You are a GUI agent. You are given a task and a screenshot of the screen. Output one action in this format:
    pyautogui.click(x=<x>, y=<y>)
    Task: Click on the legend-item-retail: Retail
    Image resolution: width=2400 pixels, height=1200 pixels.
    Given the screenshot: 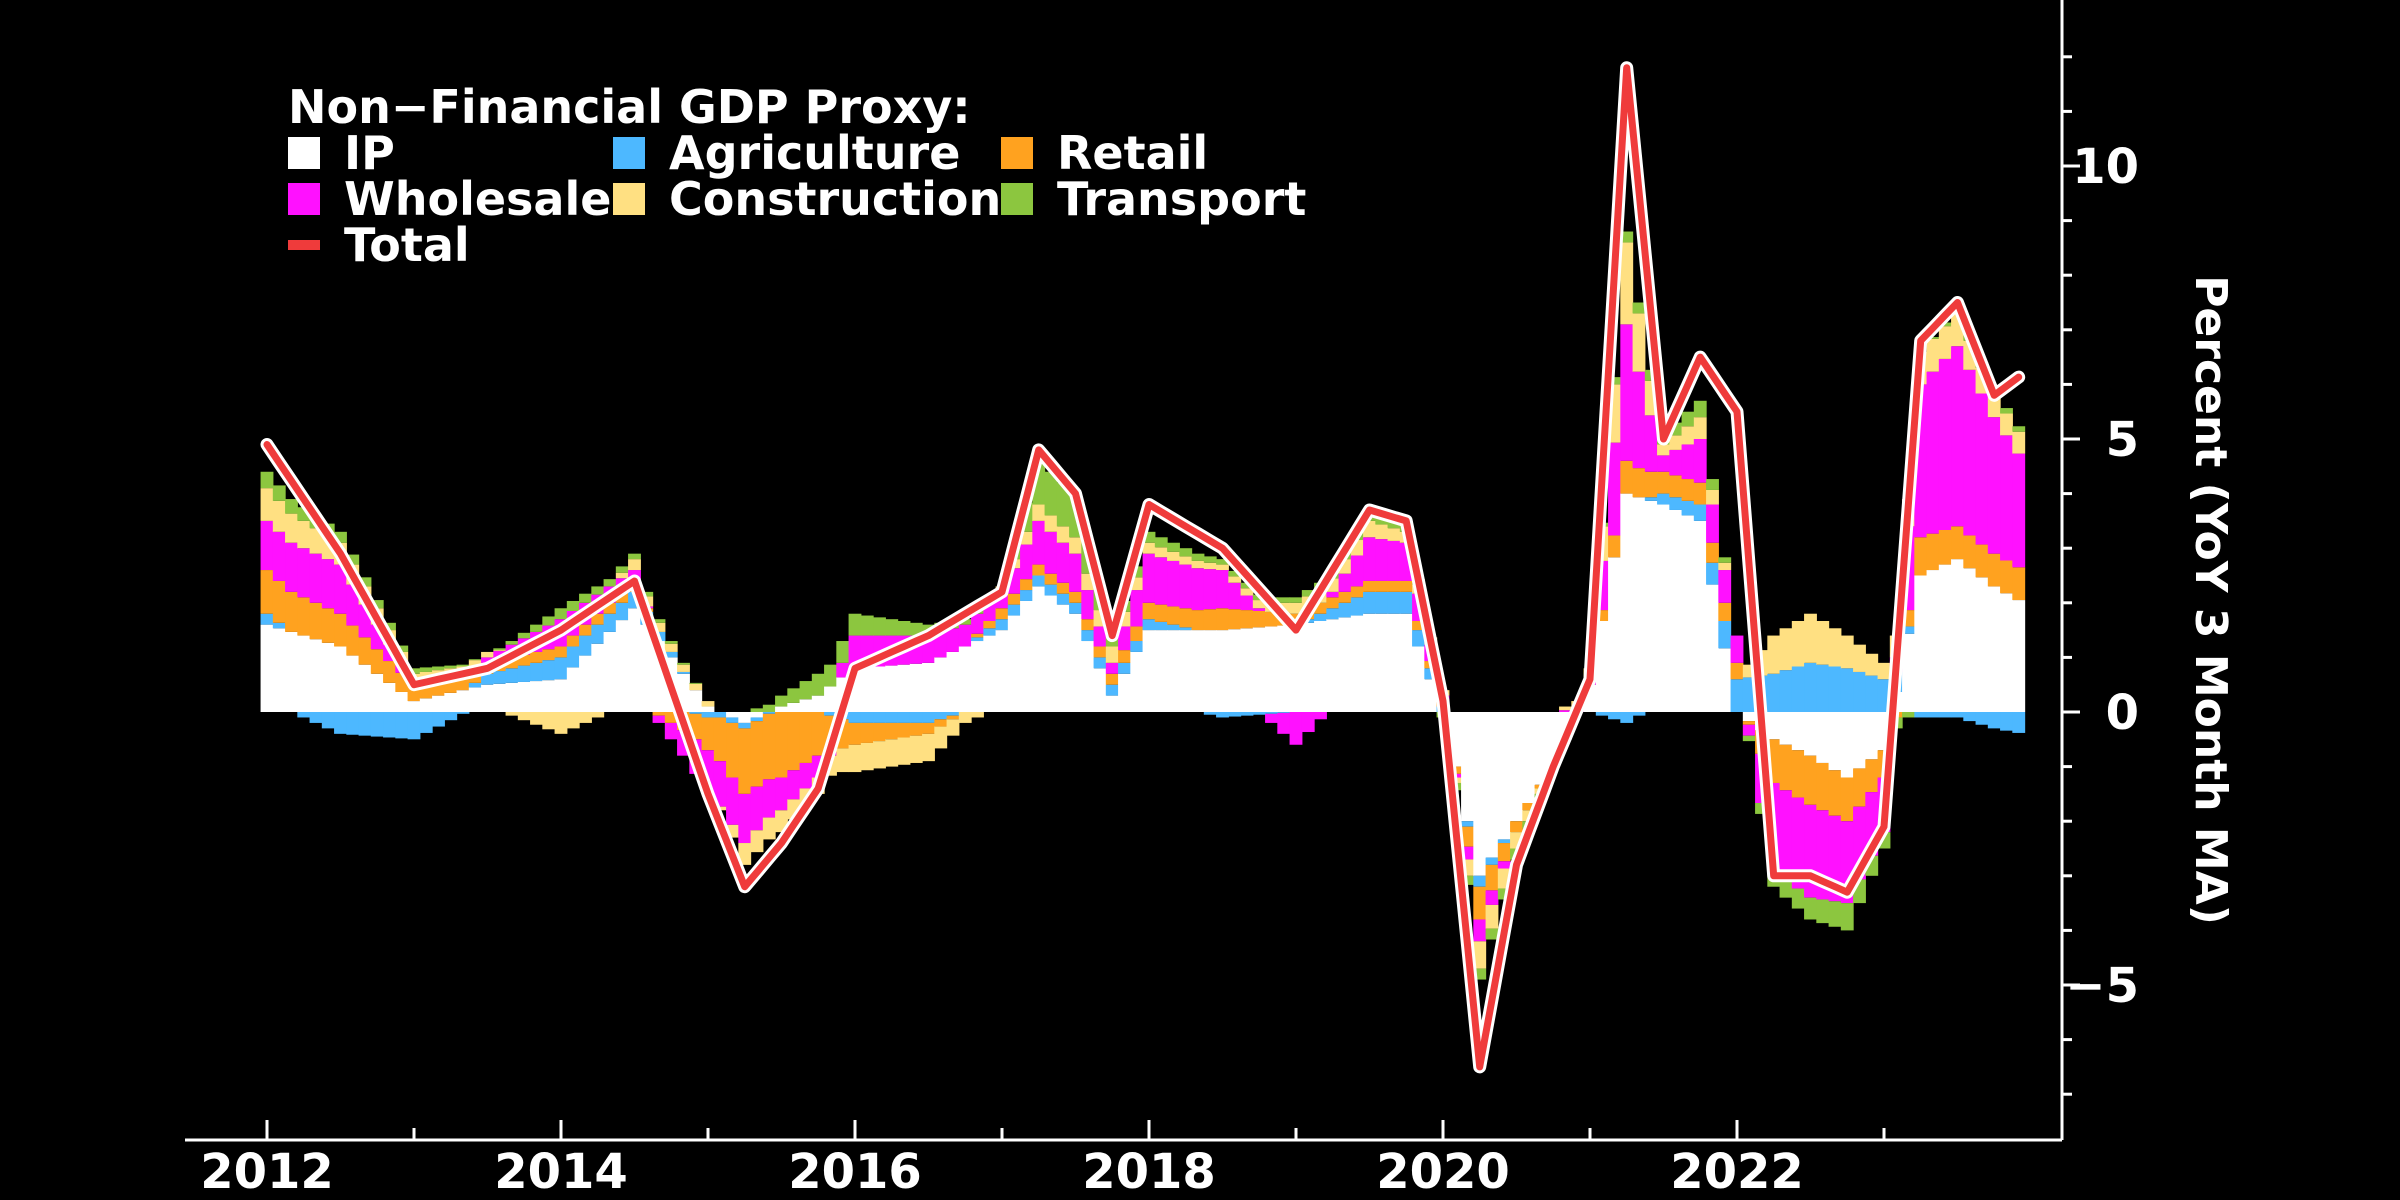 What is the action you would take?
    pyautogui.click(x=1151, y=153)
    